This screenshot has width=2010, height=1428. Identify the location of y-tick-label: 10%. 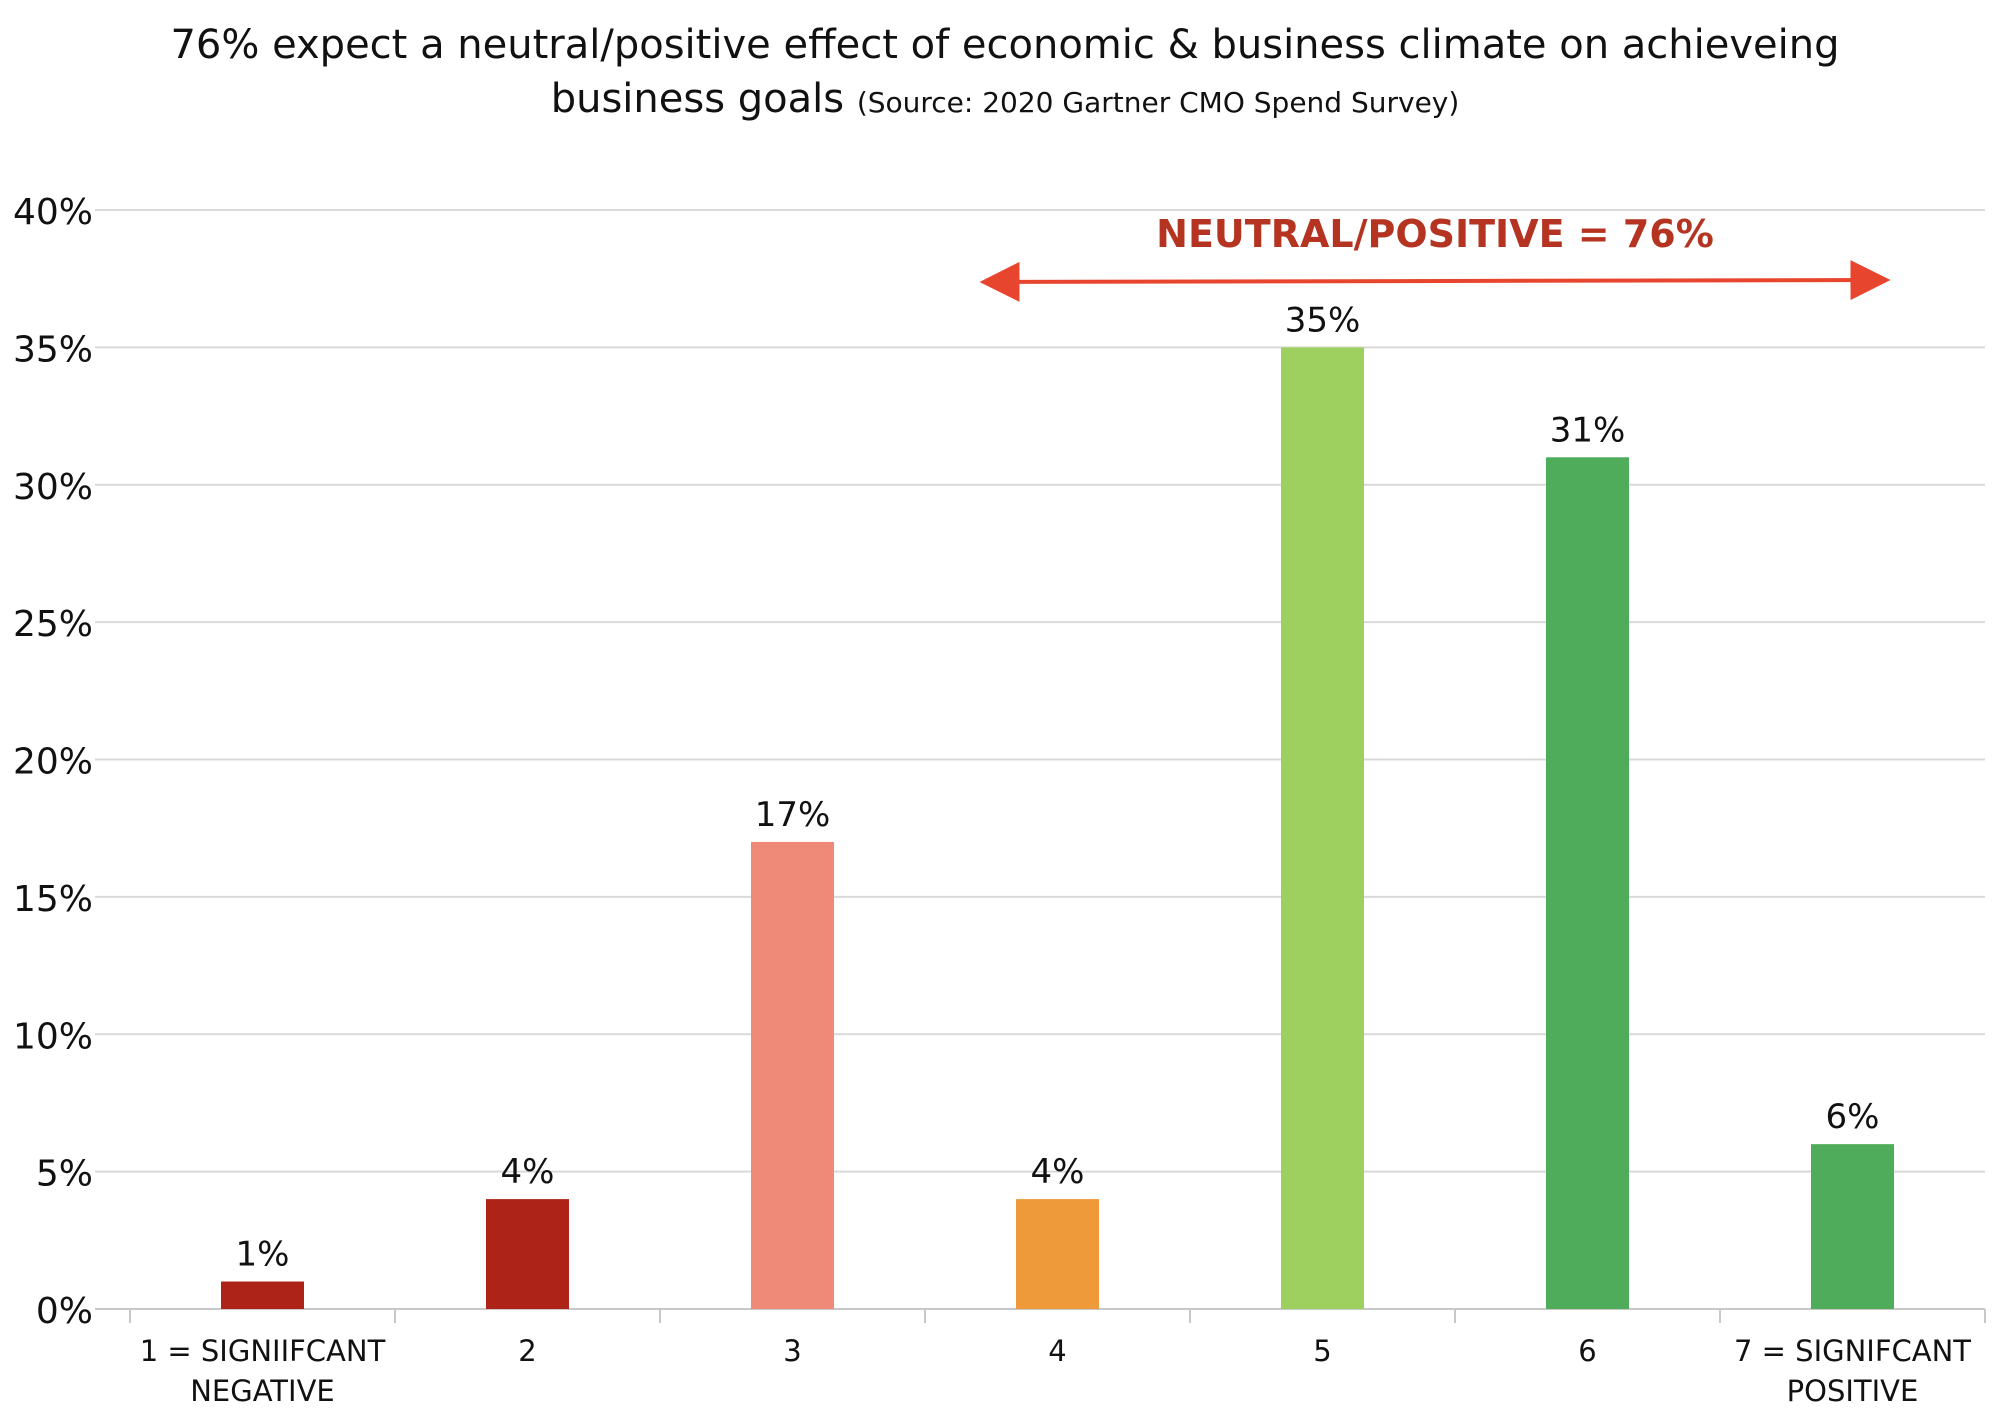
(53, 1036).